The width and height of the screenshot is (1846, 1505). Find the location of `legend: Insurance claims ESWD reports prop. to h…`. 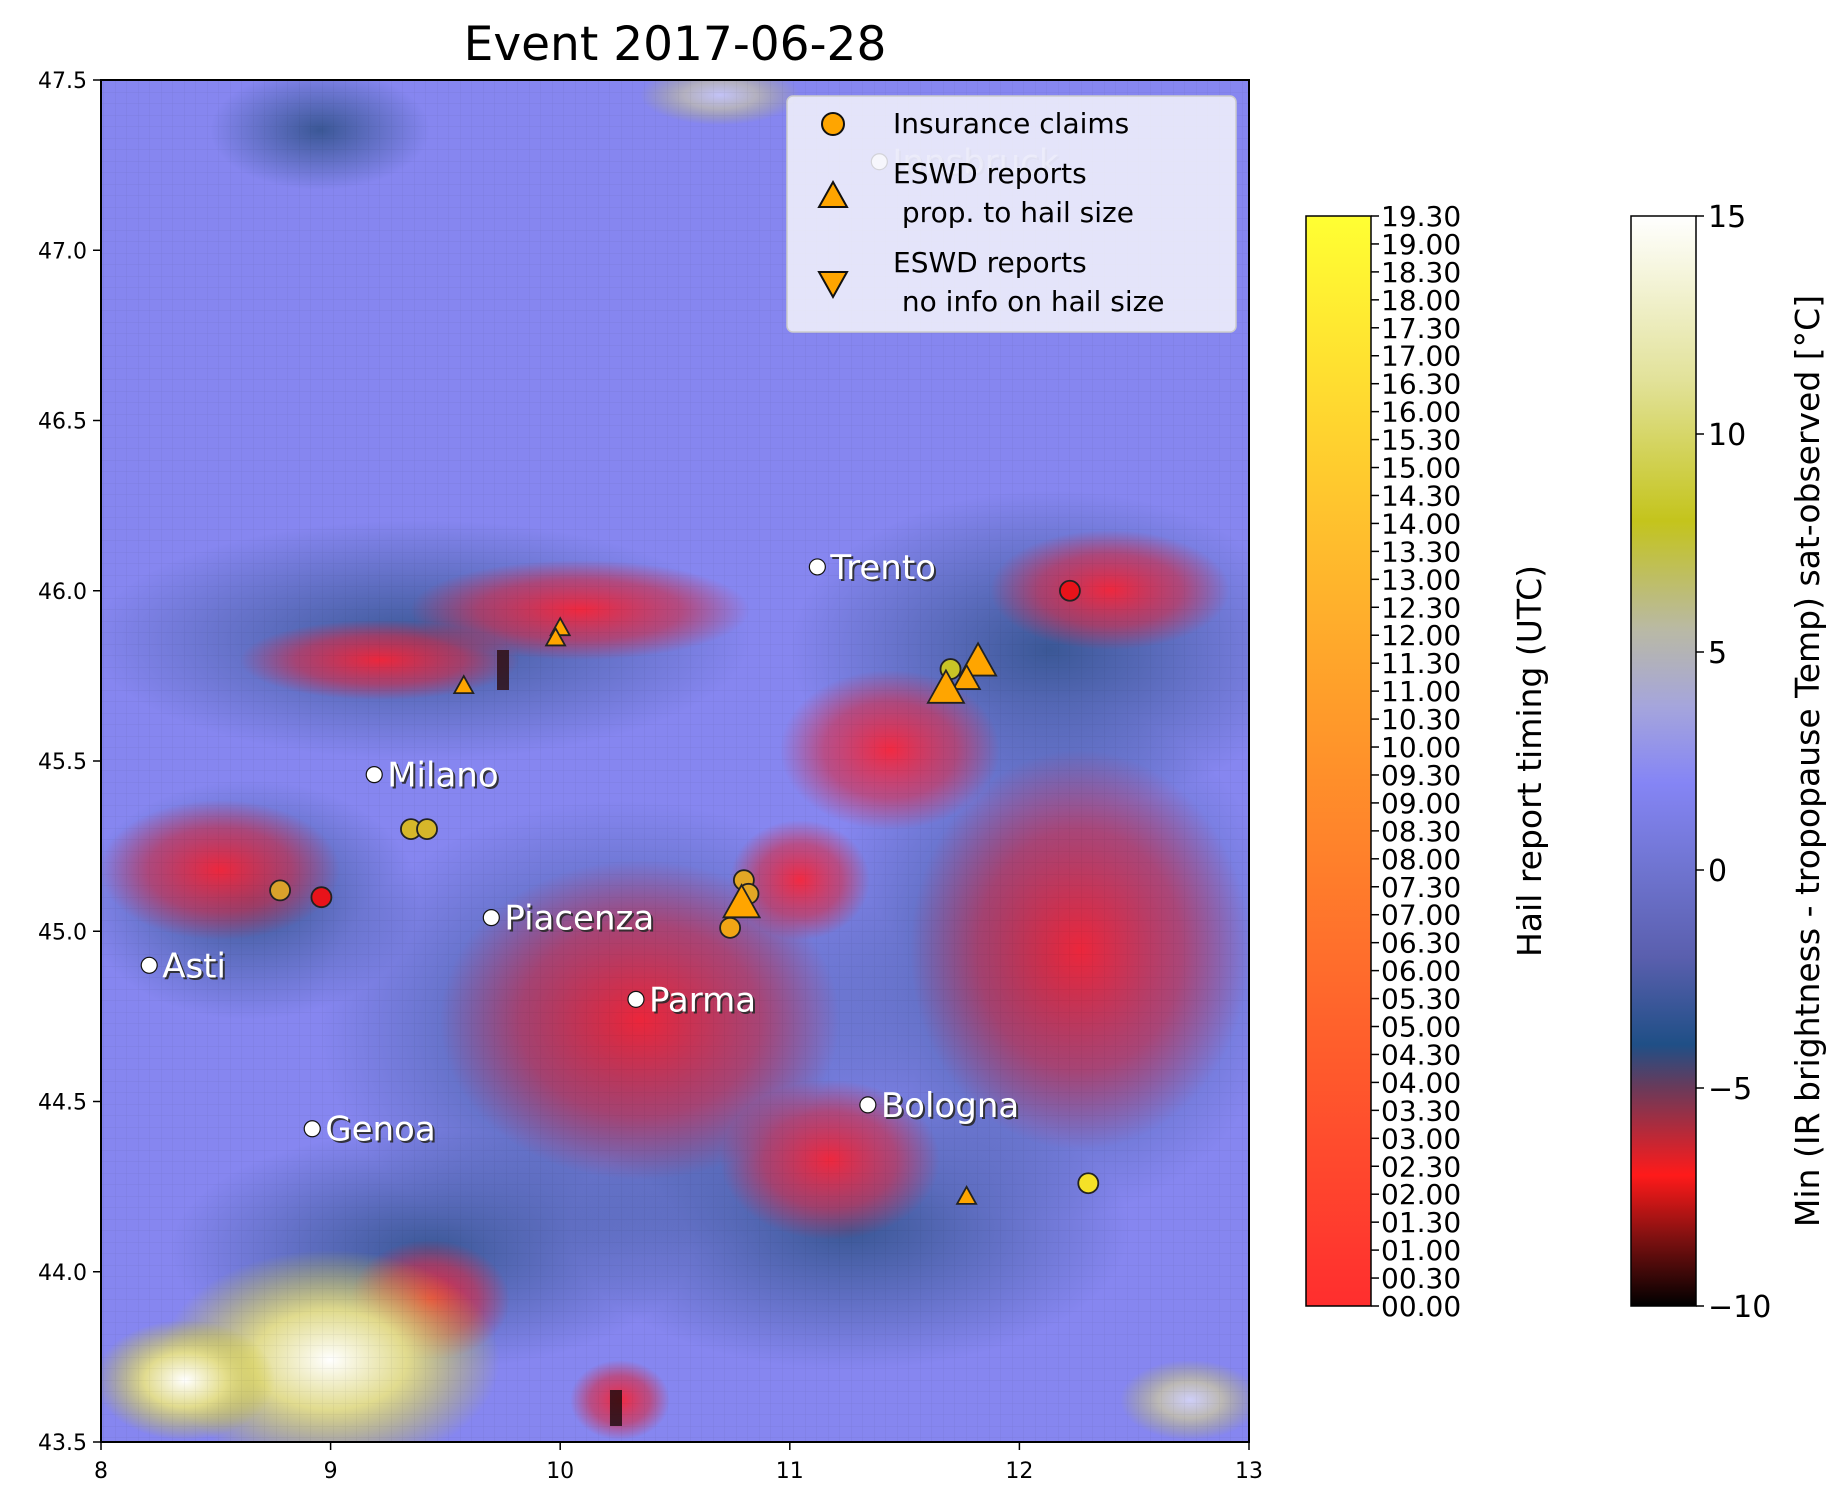

legend: Insurance claims ESWD reports prop. to h… is located at coordinates (1011, 214).